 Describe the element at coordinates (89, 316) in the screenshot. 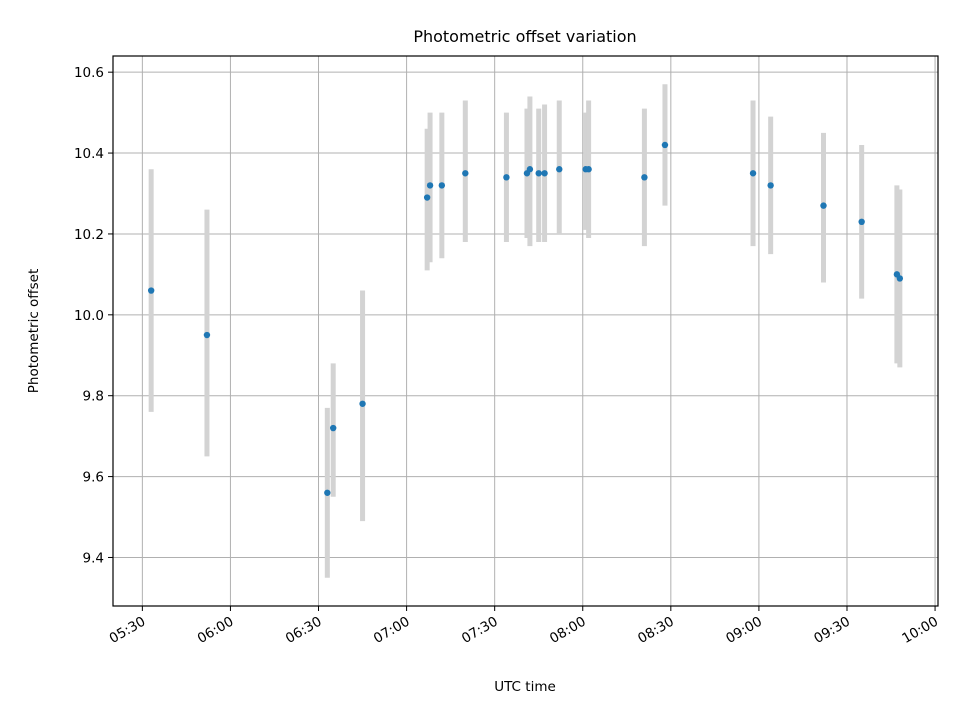

I see `y-tick-label: 10.0` at that location.